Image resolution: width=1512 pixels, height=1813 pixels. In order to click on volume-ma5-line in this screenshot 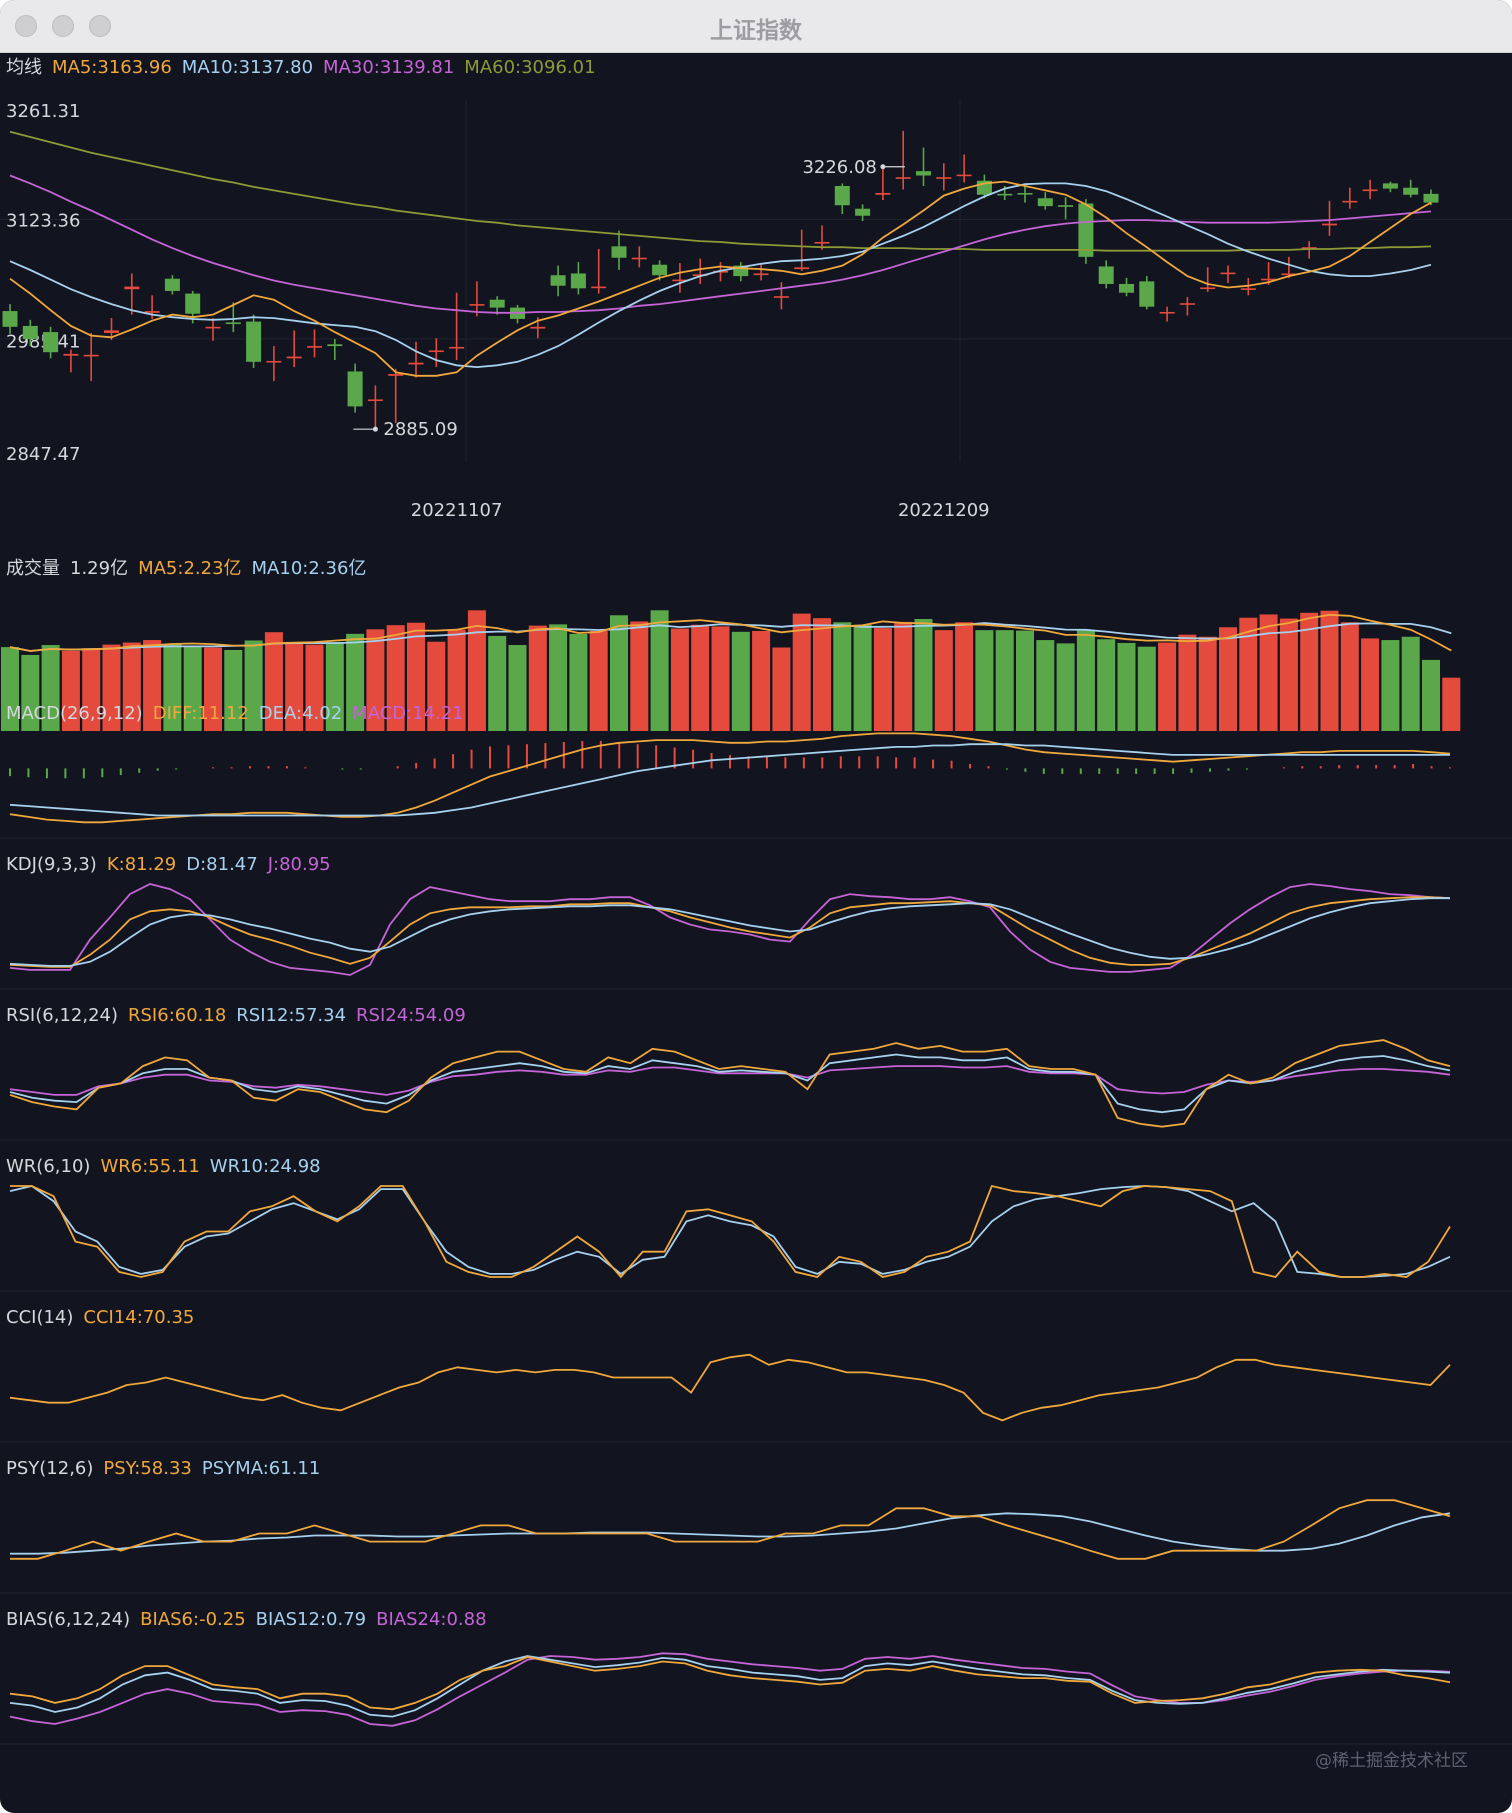, I will do `click(730, 632)`.